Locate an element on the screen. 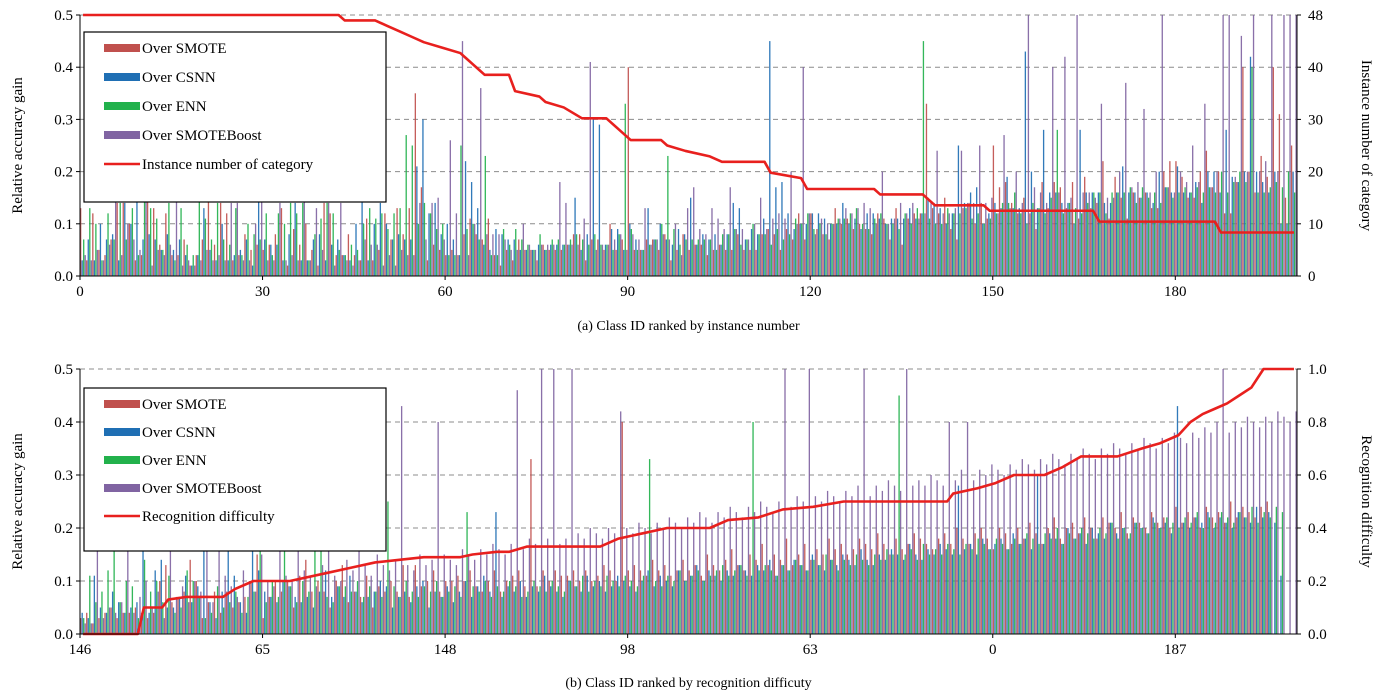 The width and height of the screenshot is (1385, 691). y2-tick-label: 0 is located at coordinates (1312, 277).